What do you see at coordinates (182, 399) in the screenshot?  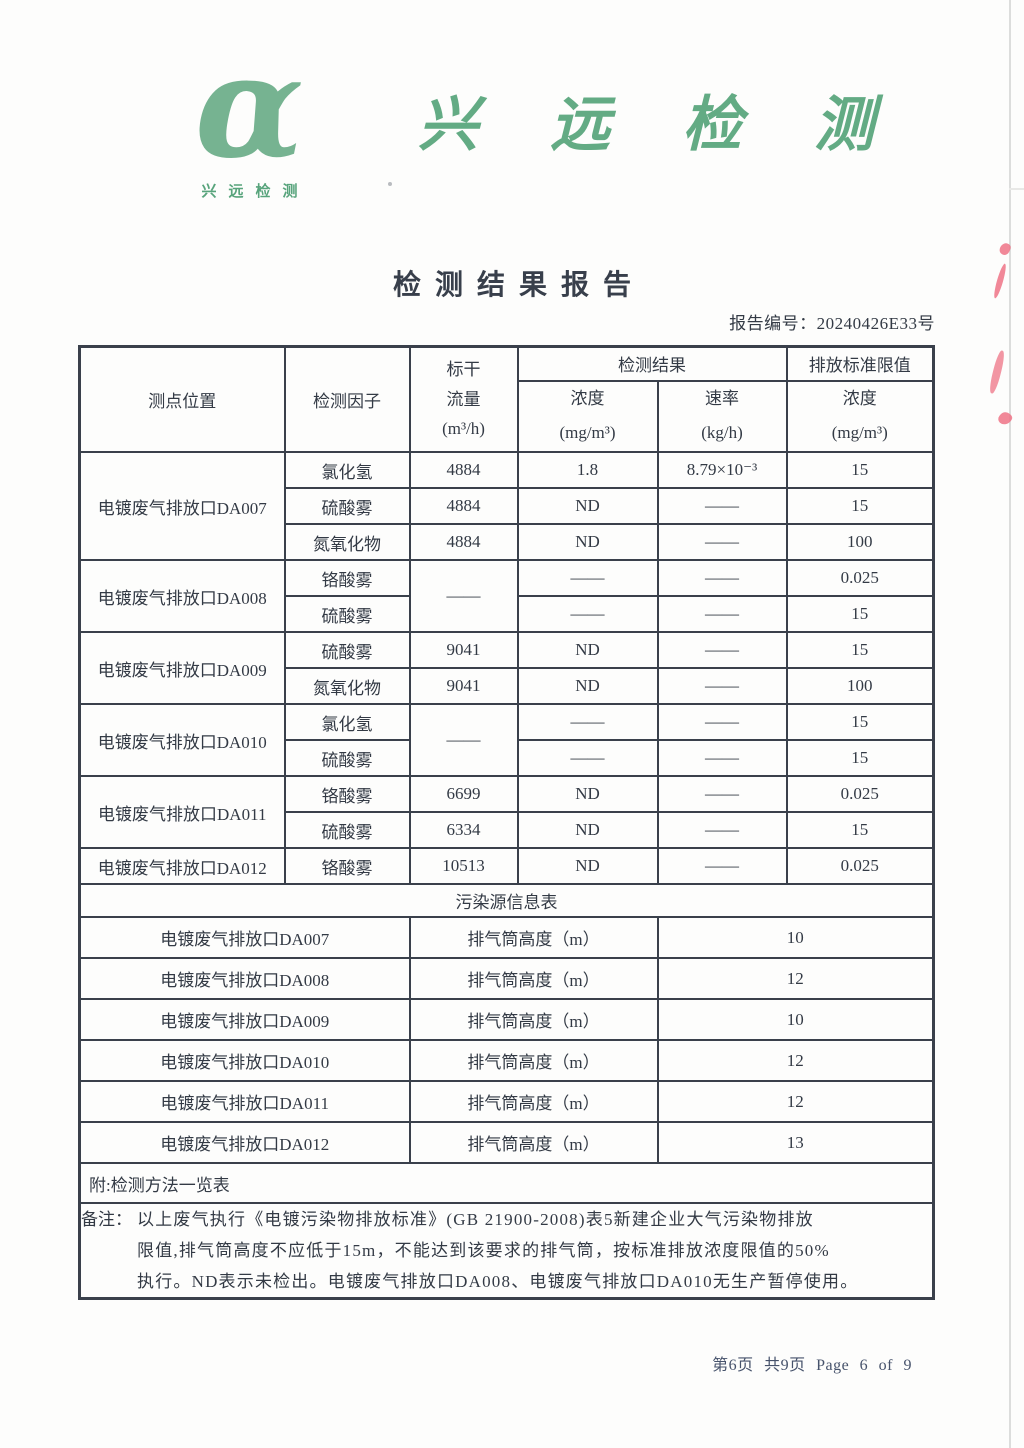 I see `col-header-location: 测点位置` at bounding box center [182, 399].